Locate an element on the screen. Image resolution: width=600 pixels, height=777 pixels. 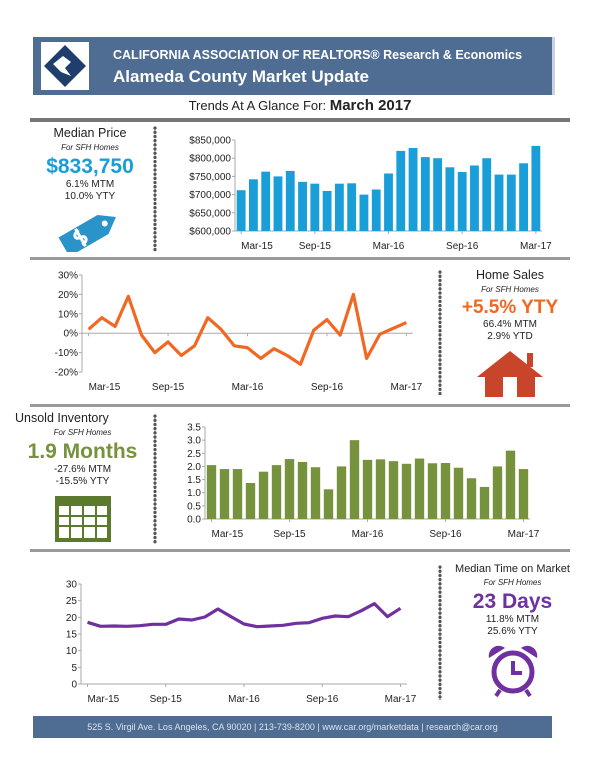
home-sales-value: +5.5% YTY is located at coordinates (510, 307).